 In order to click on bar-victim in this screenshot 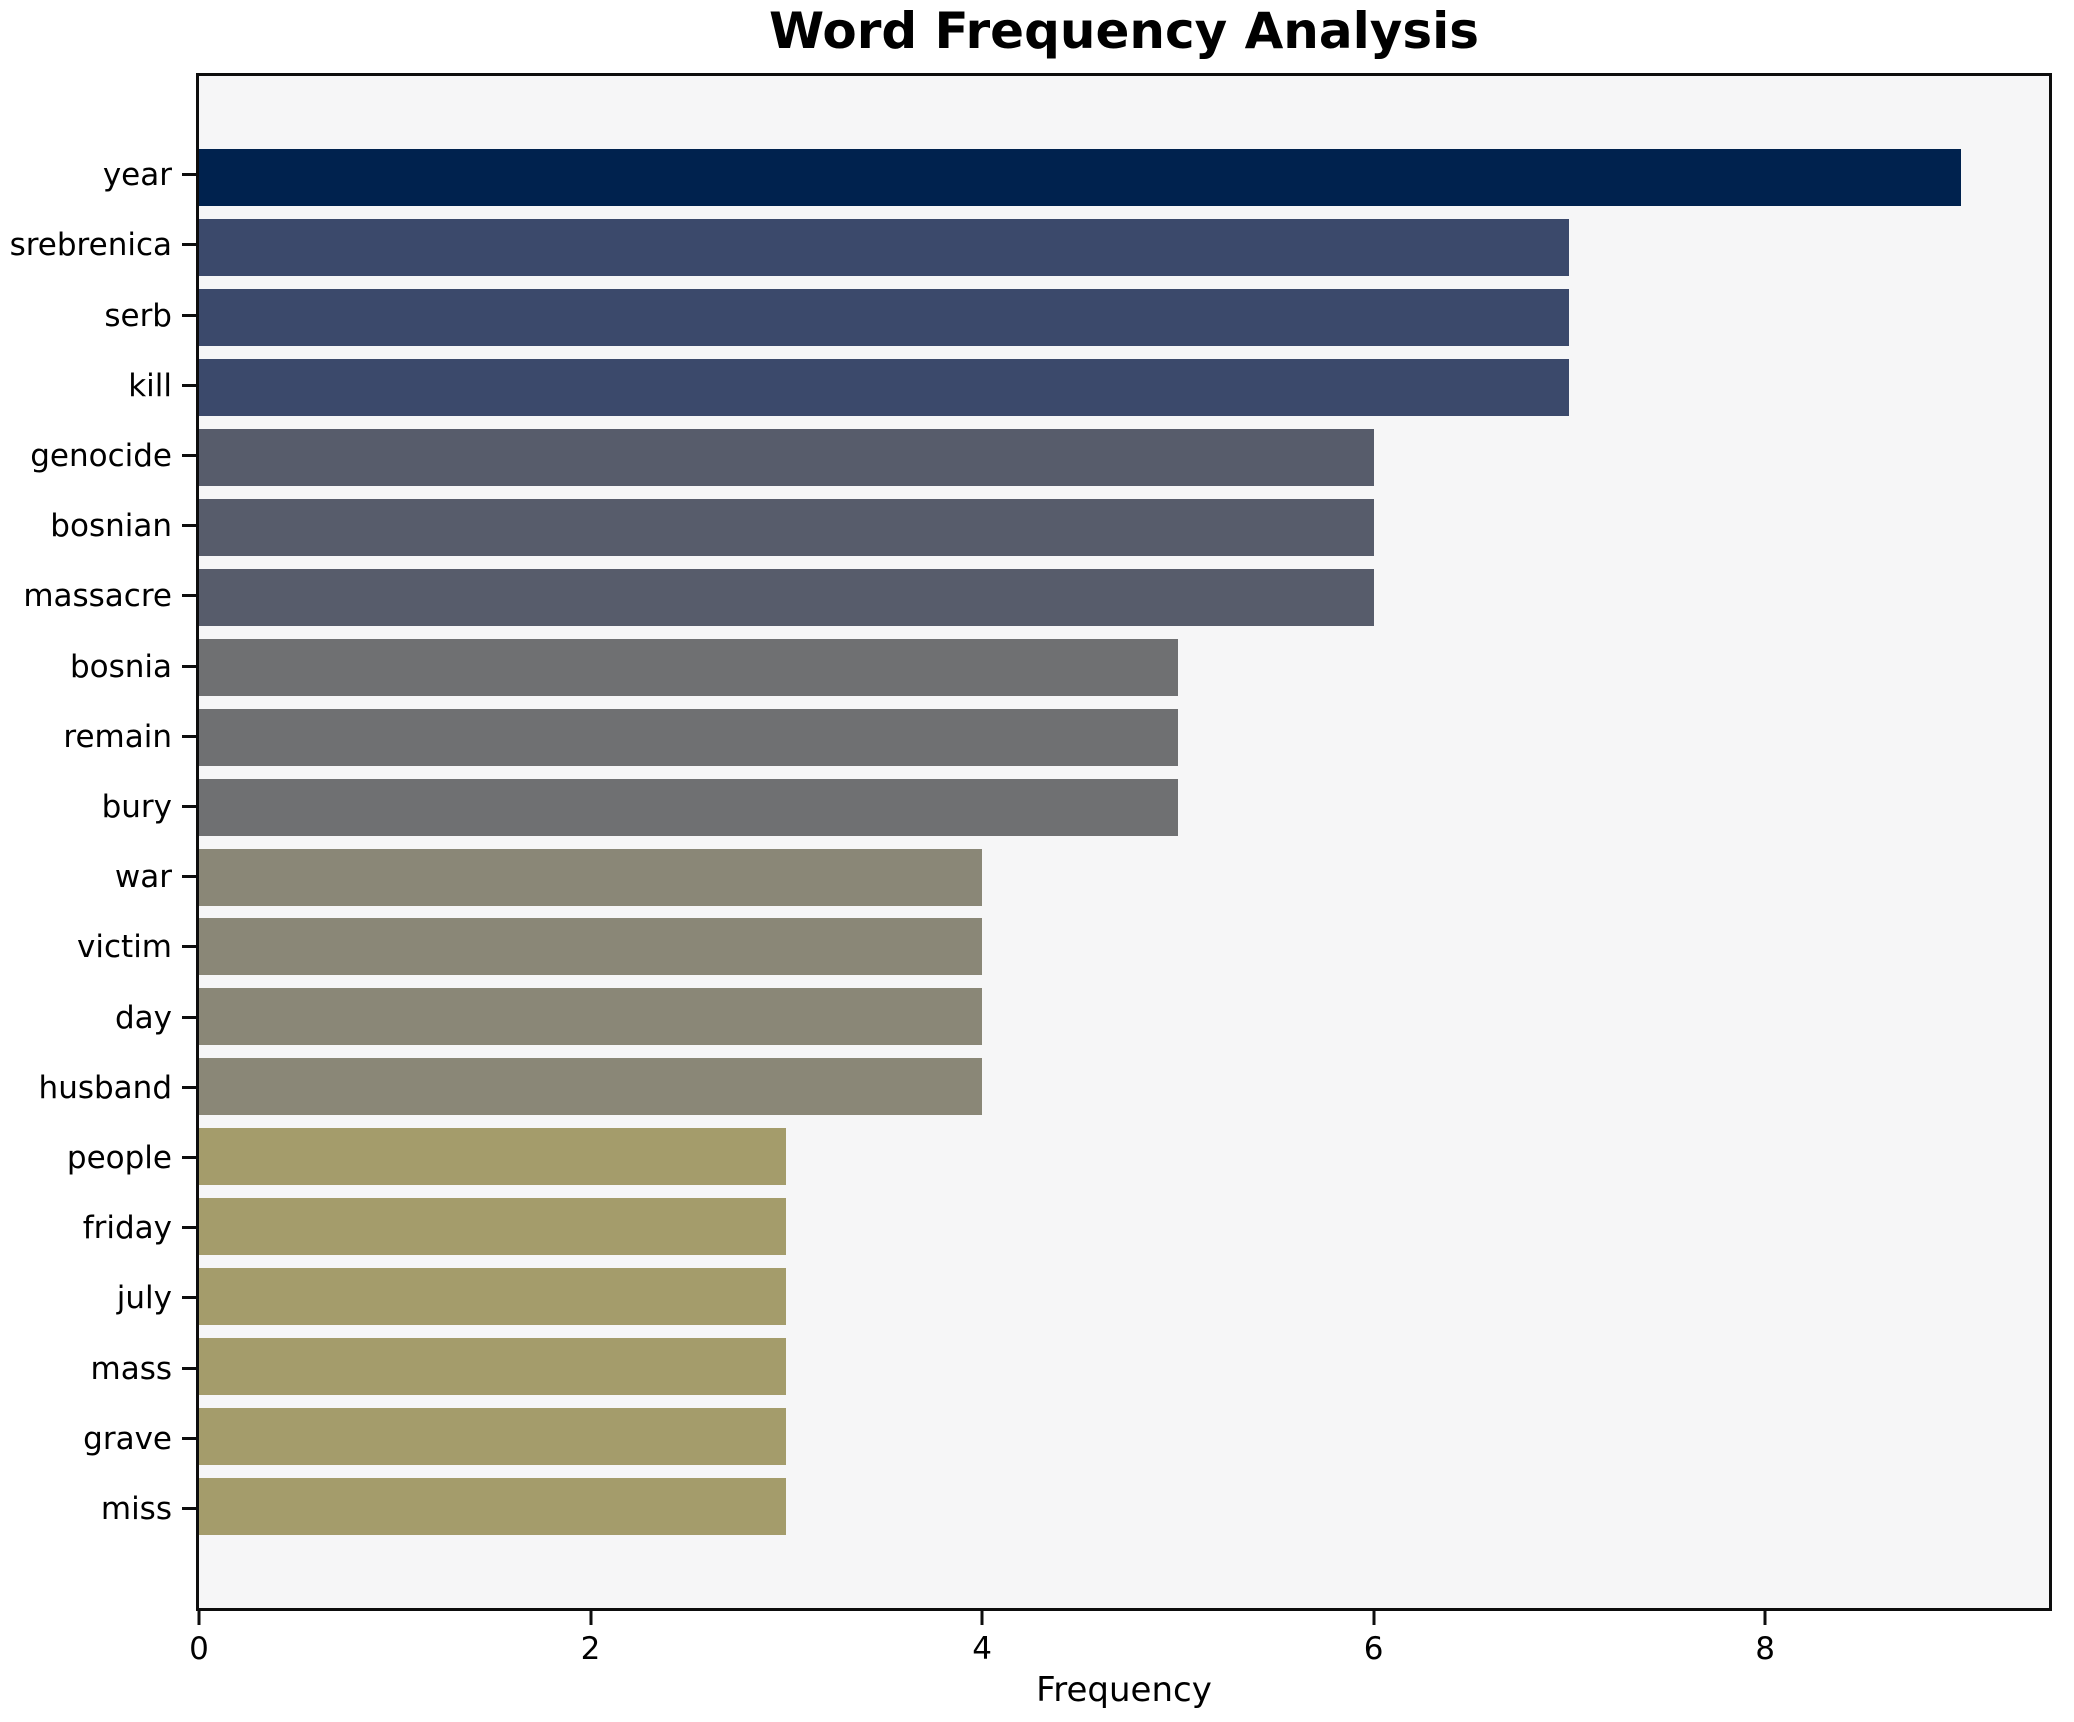, I will do `click(591, 947)`.